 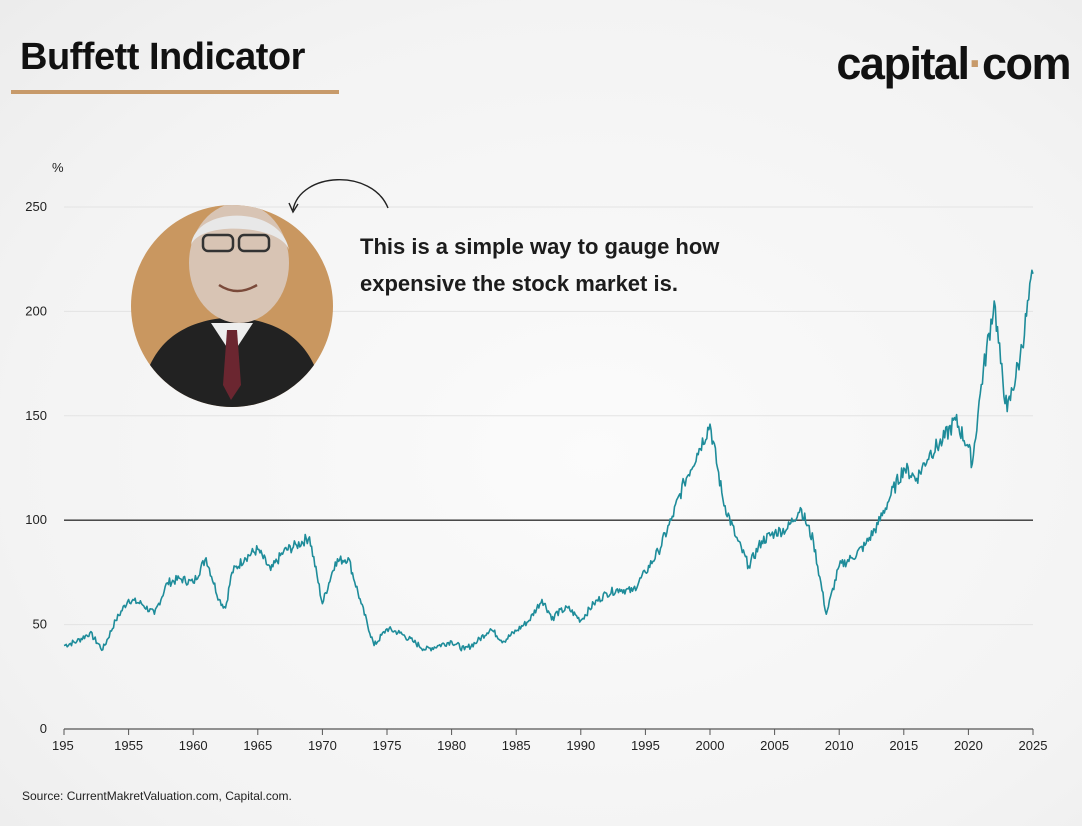 I want to click on portrait-hair, so click(x=240, y=232).